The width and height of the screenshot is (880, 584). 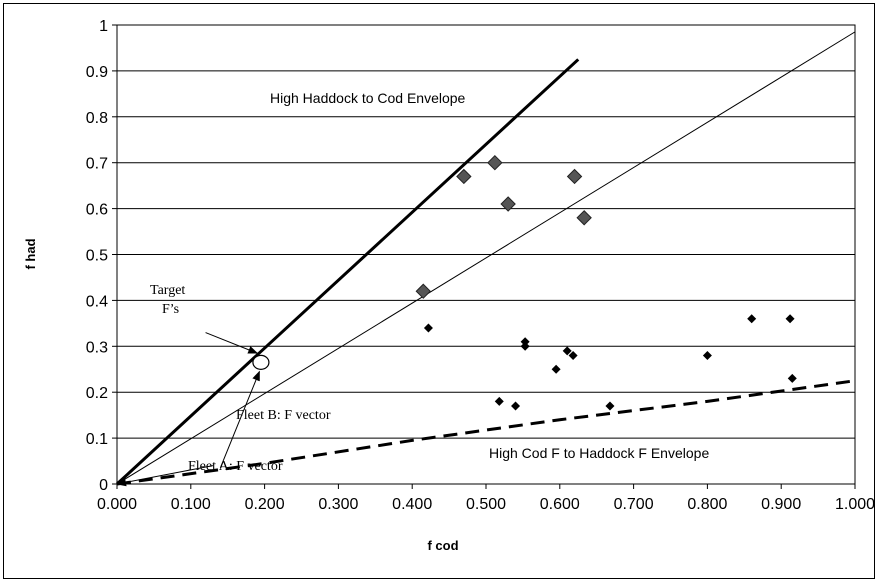 I want to click on annotation-target-line1: Target, so click(x=167, y=290).